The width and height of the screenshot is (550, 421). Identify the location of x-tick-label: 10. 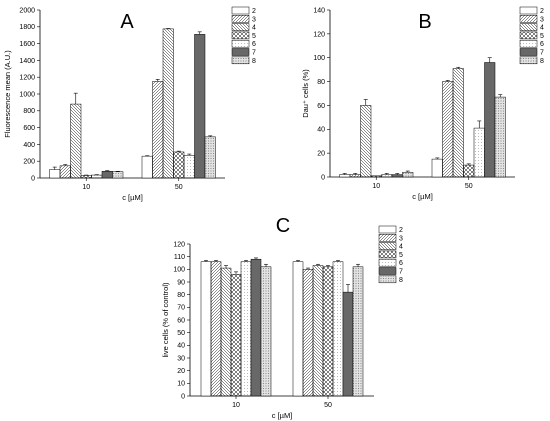
(236, 405).